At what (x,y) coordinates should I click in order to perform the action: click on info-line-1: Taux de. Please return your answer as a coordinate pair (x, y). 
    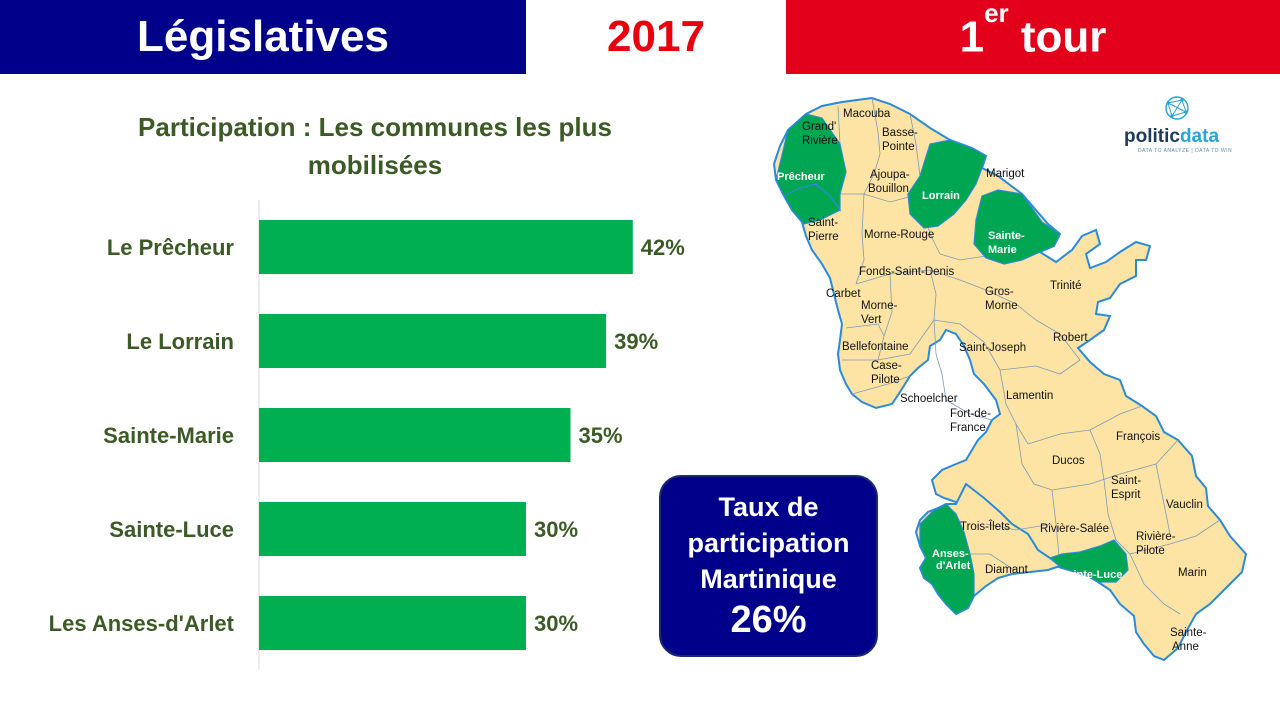
    Looking at the image, I should click on (768, 507).